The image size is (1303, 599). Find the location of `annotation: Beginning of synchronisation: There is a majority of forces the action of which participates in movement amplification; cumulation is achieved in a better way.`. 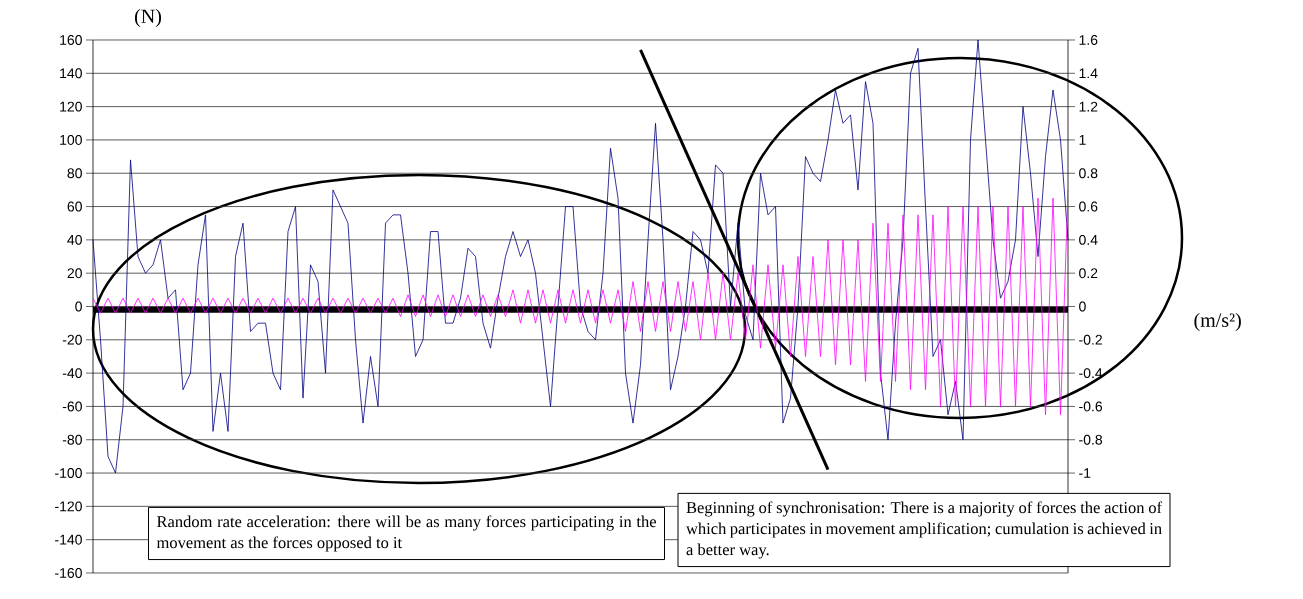

annotation: Beginning of synchronisation: There is a majority of forces the action of which participates in movement amplification; cumulation is achieved in a better way. is located at coordinates (924, 530).